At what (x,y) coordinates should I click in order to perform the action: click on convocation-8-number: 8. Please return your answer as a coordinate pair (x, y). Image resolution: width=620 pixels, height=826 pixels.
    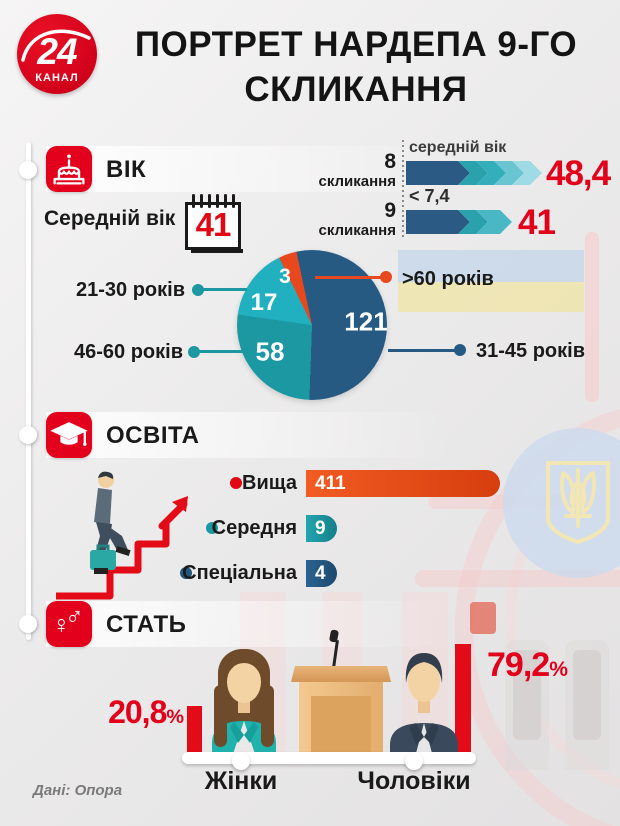
    Looking at the image, I should click on (390, 161).